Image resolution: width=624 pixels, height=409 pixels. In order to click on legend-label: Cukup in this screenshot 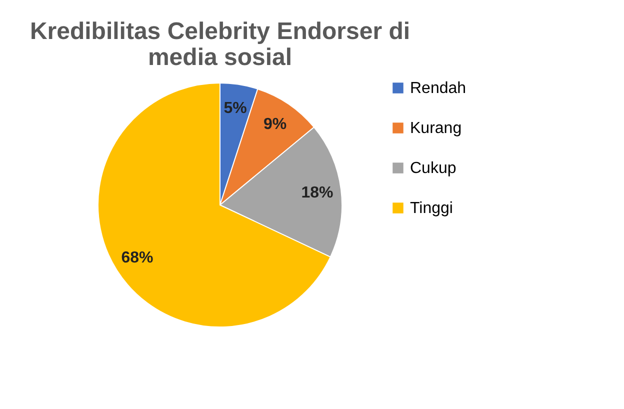, I will do `click(433, 168)`.